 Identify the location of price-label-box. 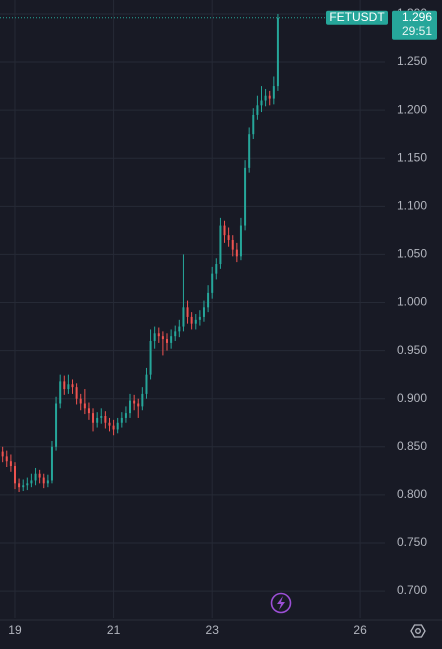
(414, 25).